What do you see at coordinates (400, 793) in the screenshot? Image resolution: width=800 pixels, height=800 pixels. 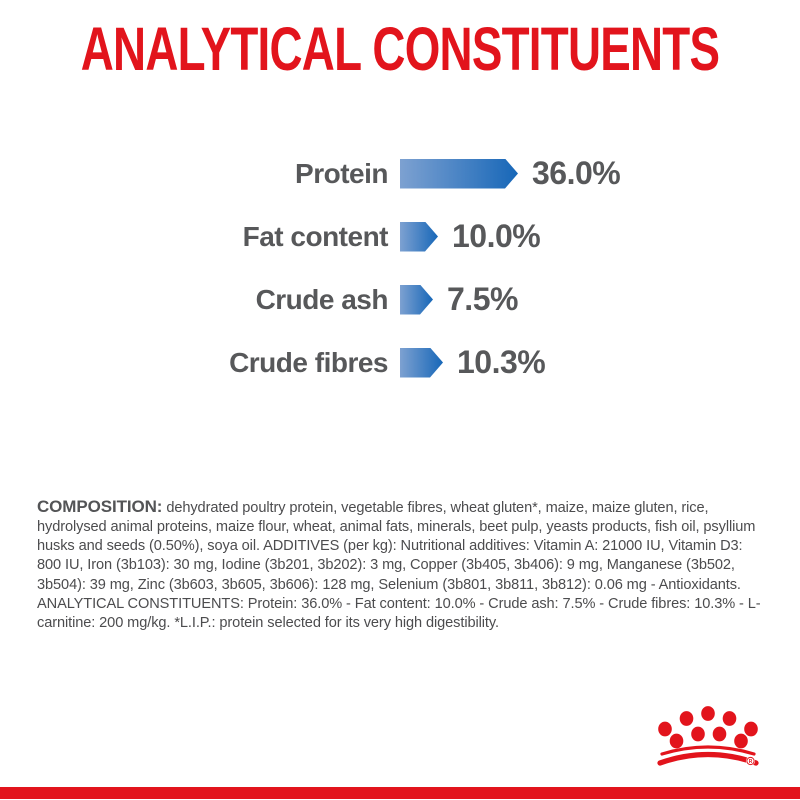 I see `footer-red-stripe` at bounding box center [400, 793].